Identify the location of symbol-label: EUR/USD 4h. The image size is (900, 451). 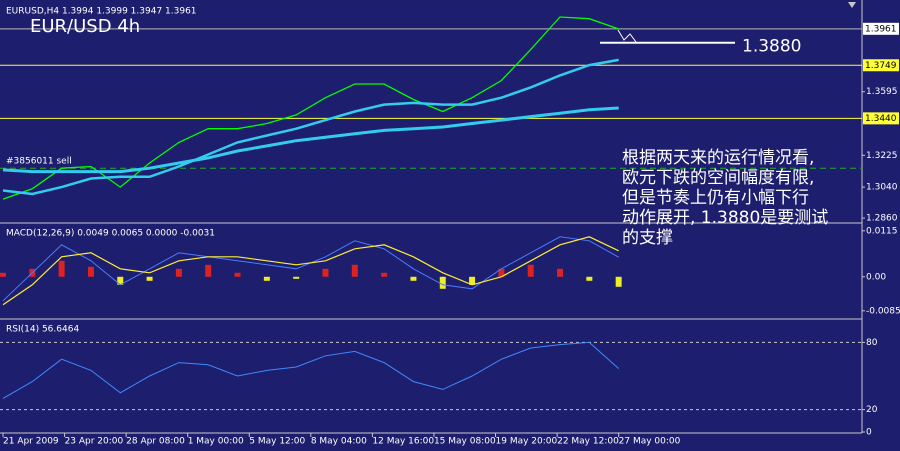
(85, 26).